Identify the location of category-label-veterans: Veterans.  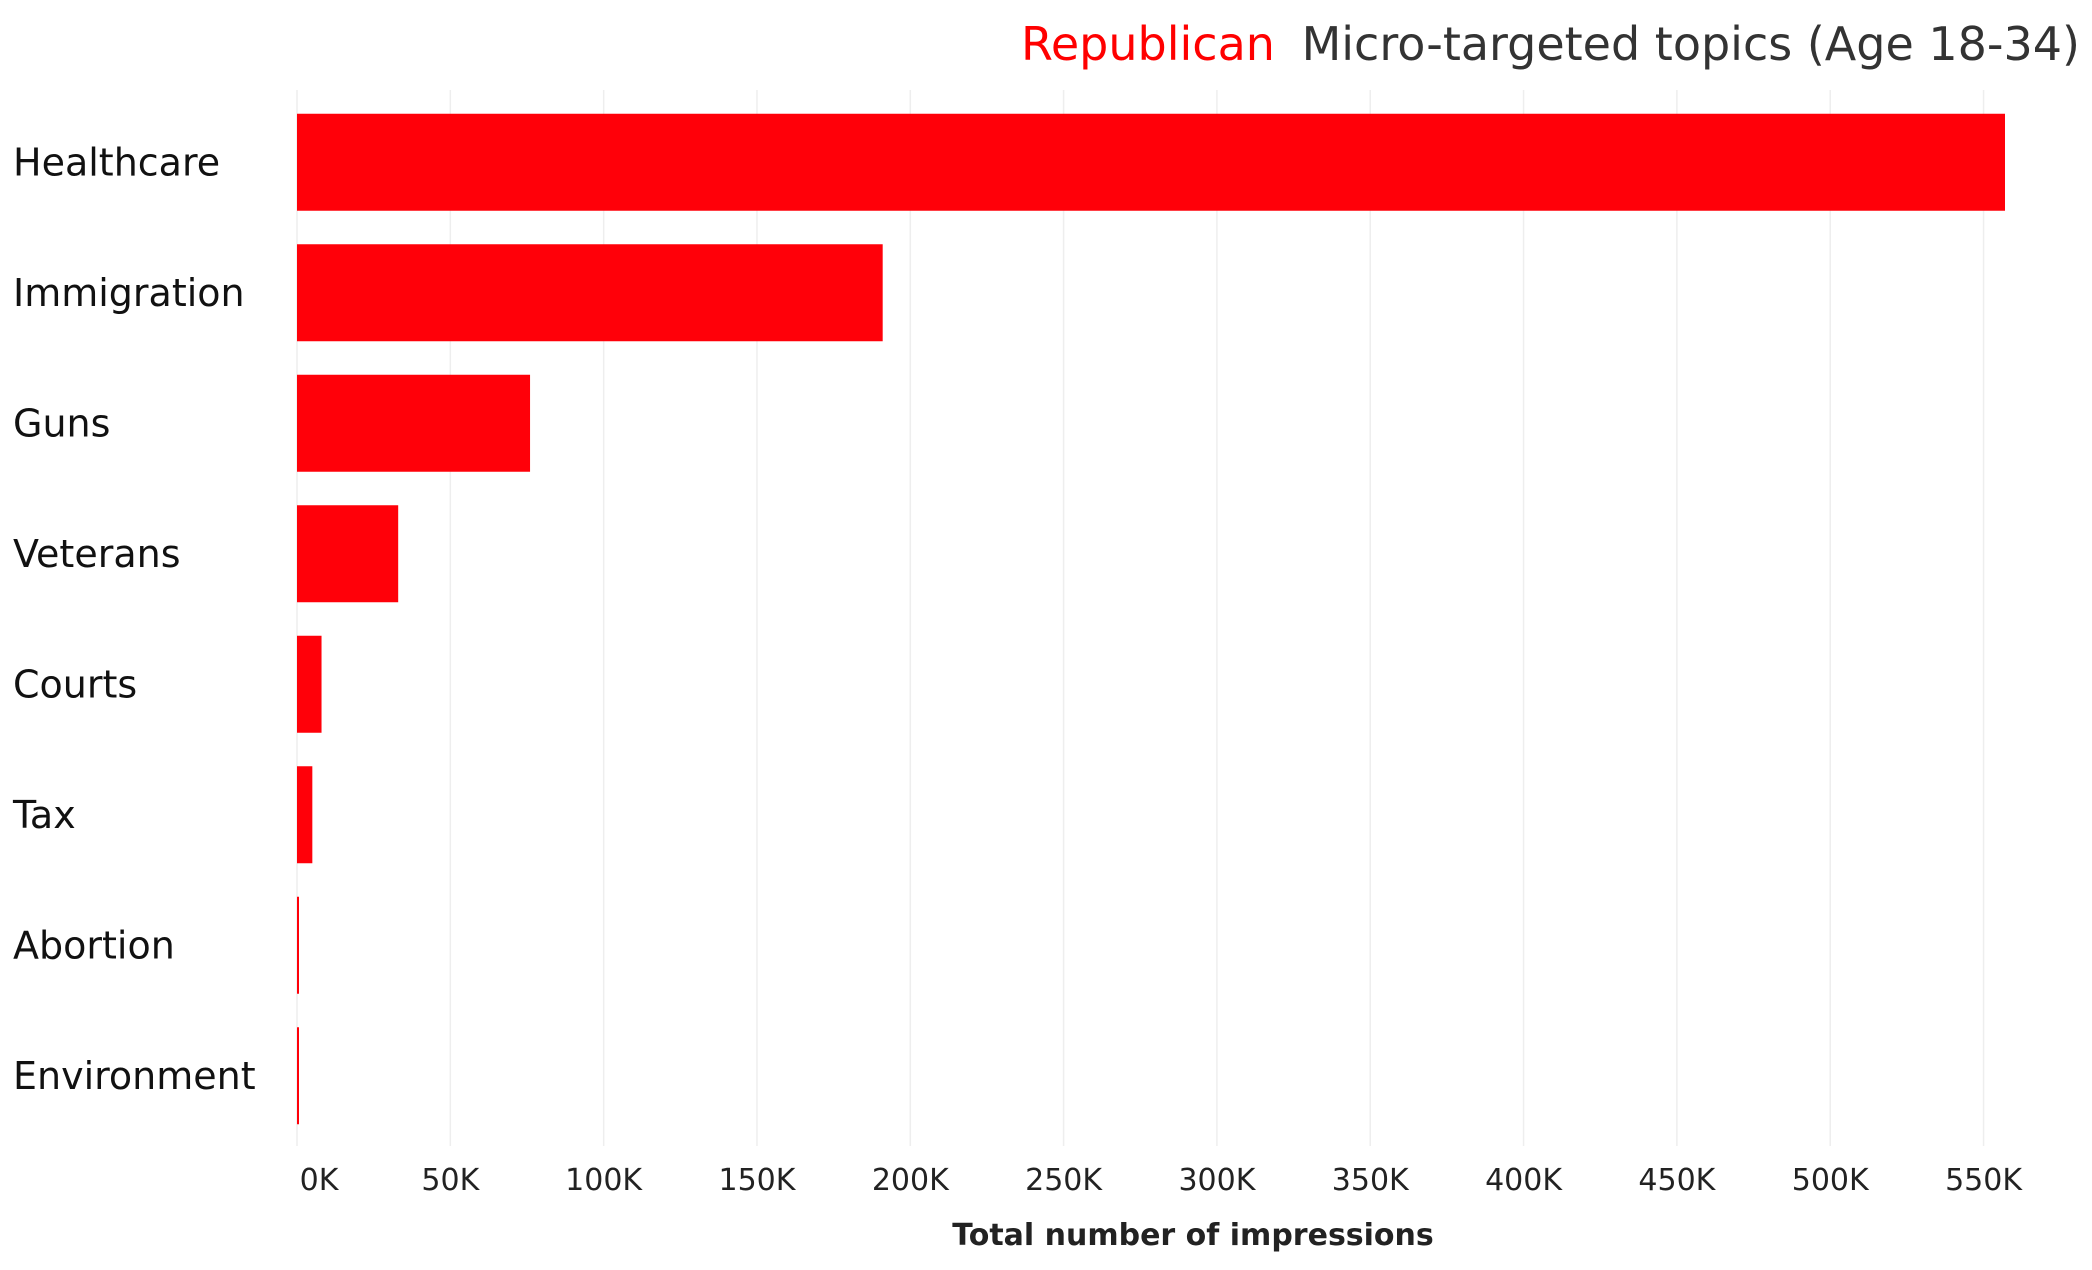
(97, 554).